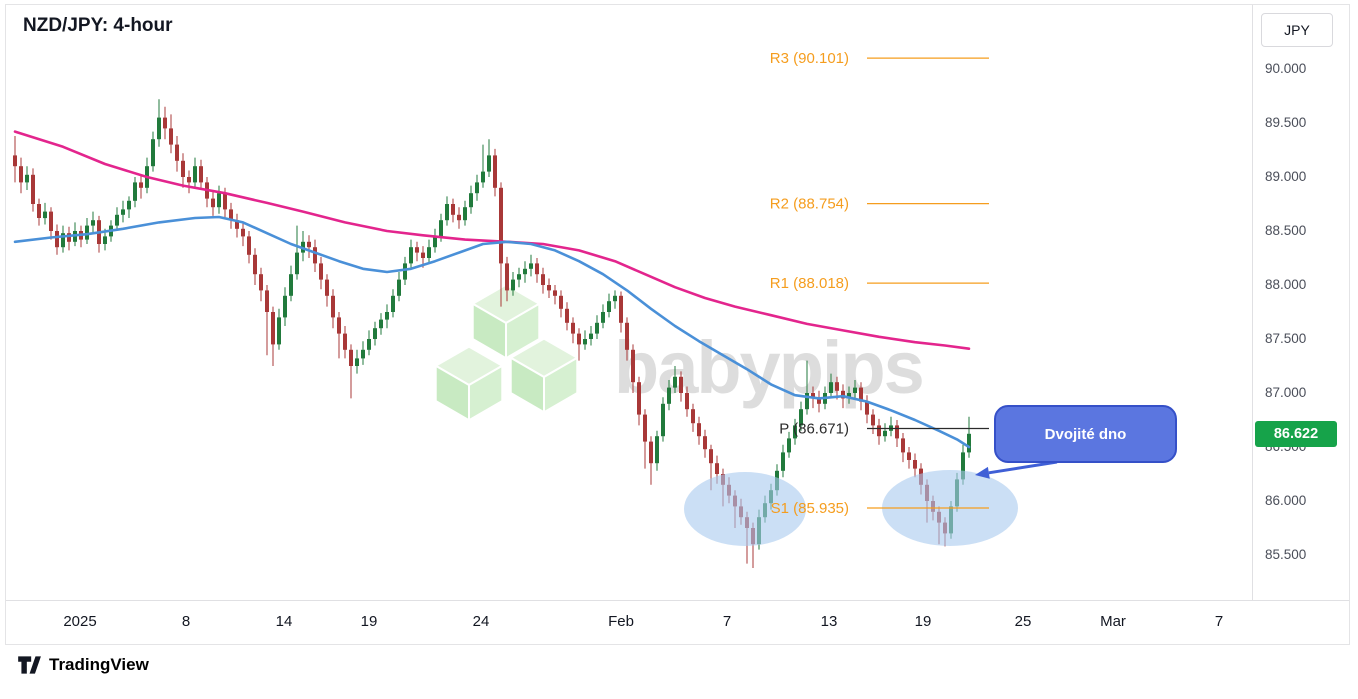  Describe the element at coordinates (369, 621) in the screenshot. I see `time-axis-label: 19` at that location.